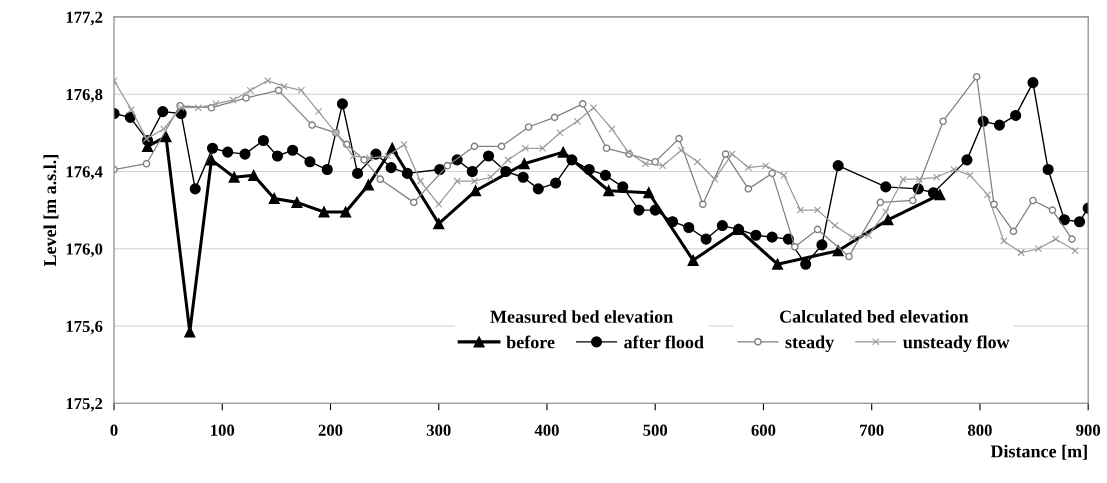 The image size is (1107, 483). I want to click on y-axis-title: Level [m a.s.l.], so click(51, 211).